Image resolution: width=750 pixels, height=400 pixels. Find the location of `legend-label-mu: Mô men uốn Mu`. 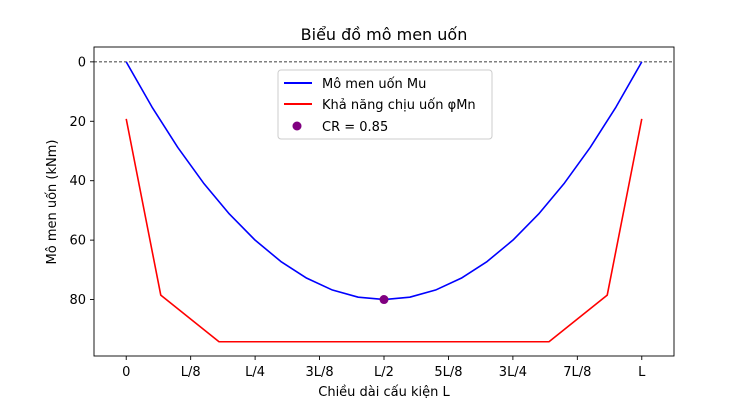

legend-label-mu: Mô men uốn Mu is located at coordinates (374, 84).